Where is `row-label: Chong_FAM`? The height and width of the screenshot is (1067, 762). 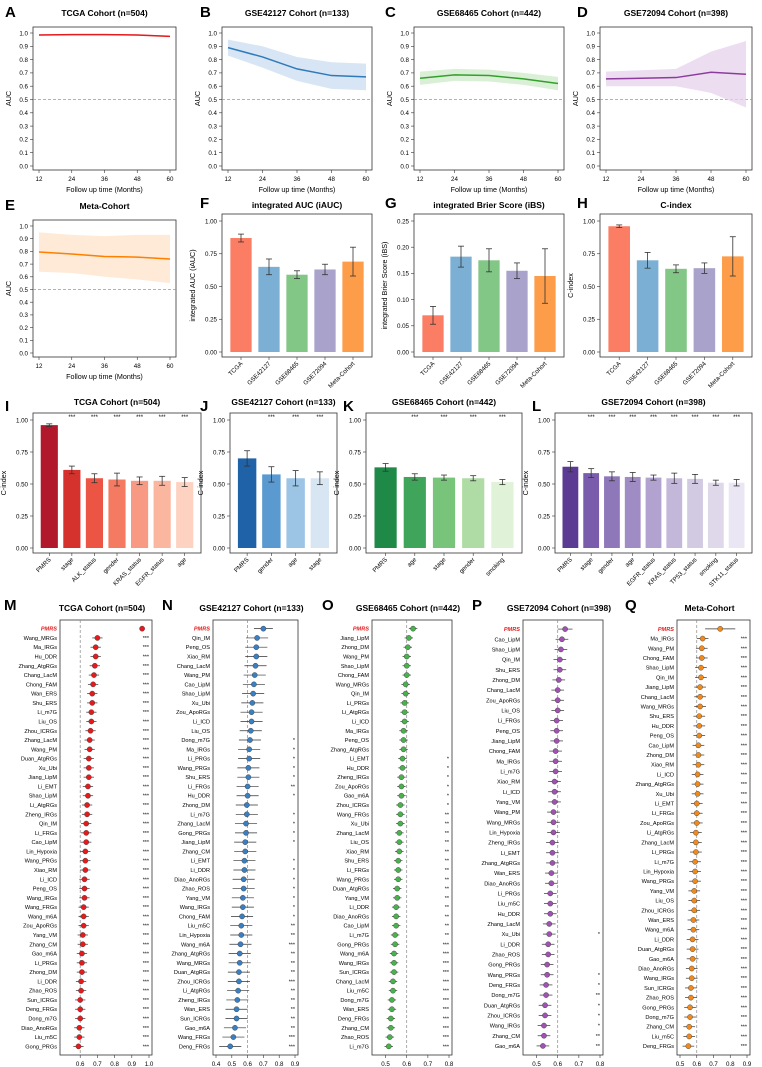
row-label: Chong_FAM is located at coordinates (658, 659).